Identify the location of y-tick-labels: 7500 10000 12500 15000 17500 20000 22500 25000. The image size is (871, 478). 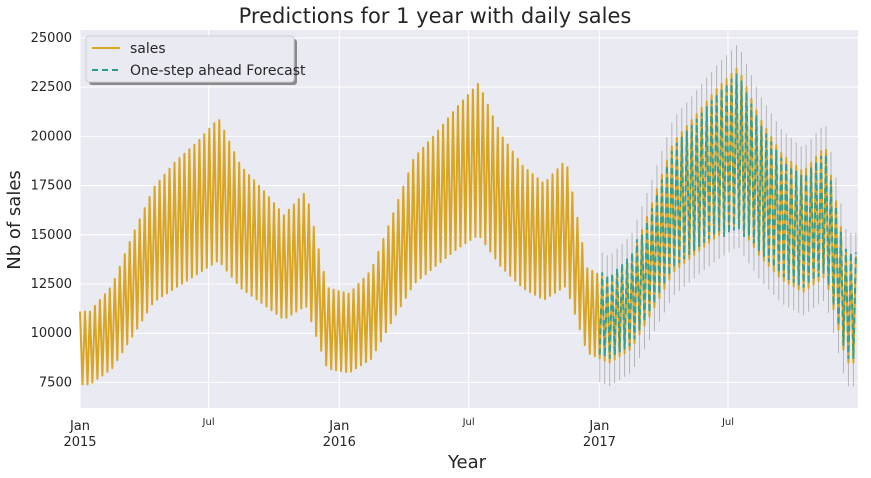
(51, 211).